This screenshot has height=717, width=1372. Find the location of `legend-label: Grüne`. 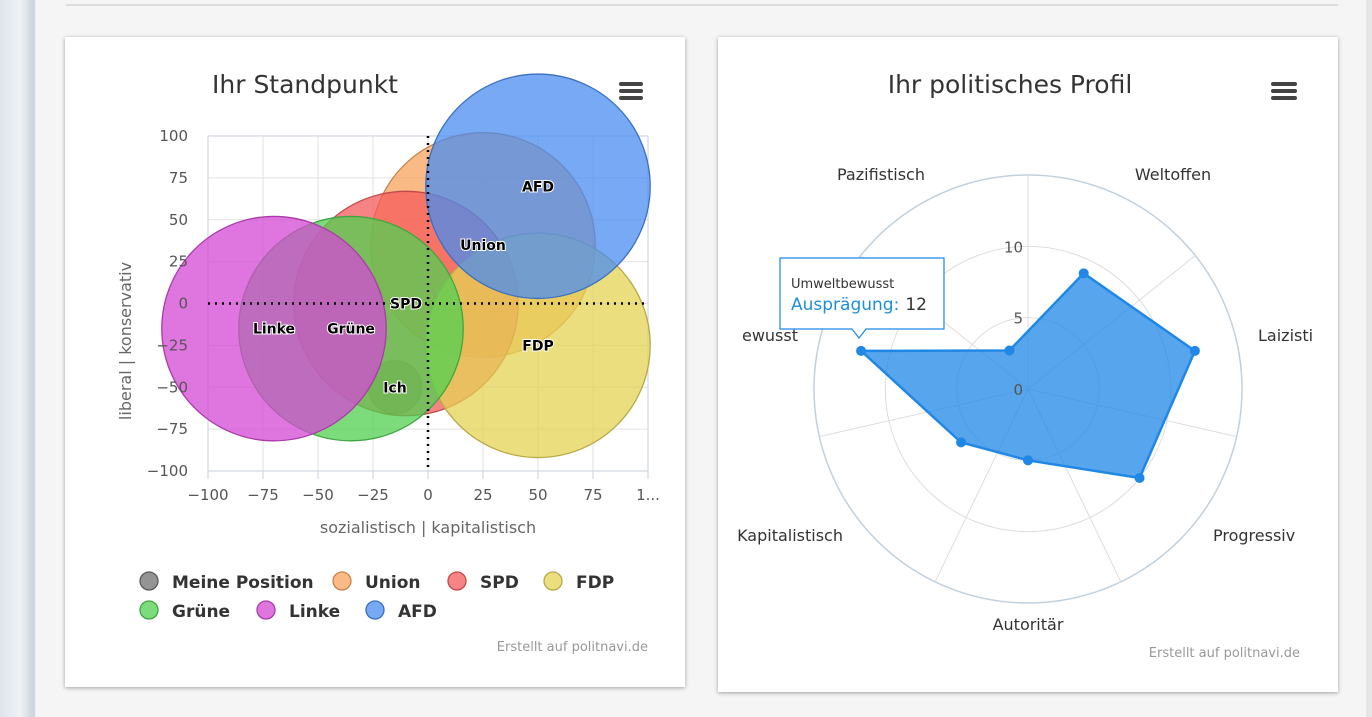

legend-label: Grüne is located at coordinates (201, 612).